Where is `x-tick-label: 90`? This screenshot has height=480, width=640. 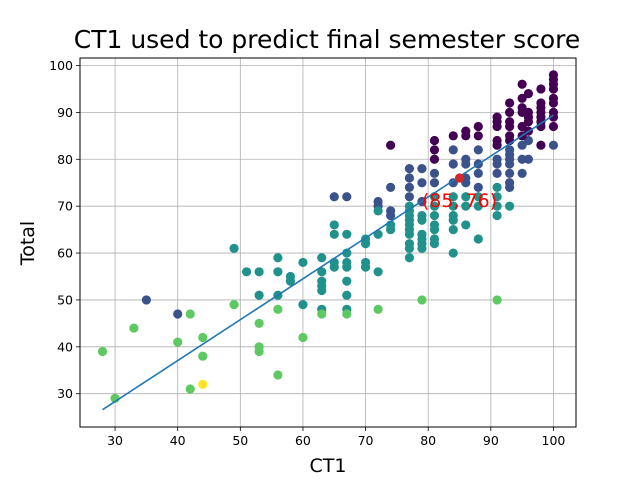
x-tick-label: 90 is located at coordinates (491, 440).